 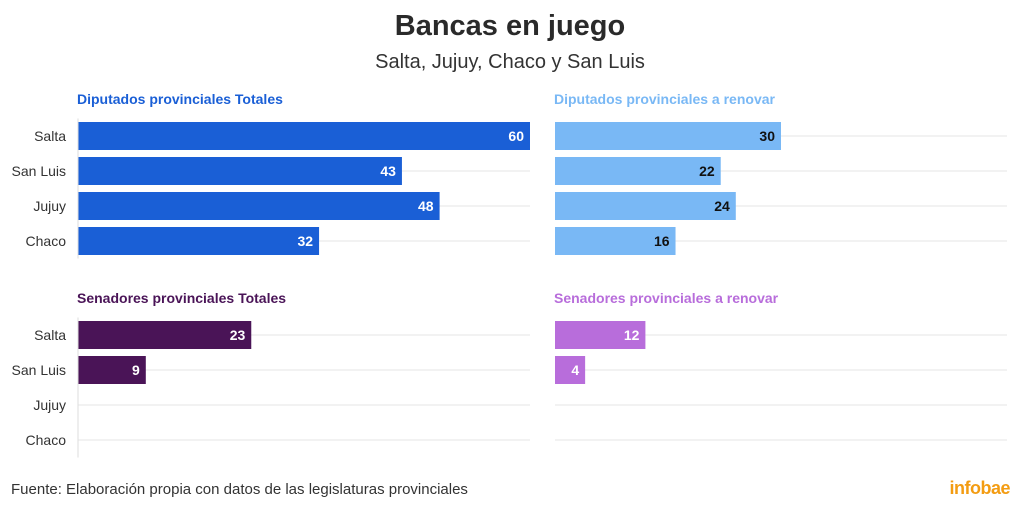 I want to click on infobae-logo: infobae, so click(x=979, y=488).